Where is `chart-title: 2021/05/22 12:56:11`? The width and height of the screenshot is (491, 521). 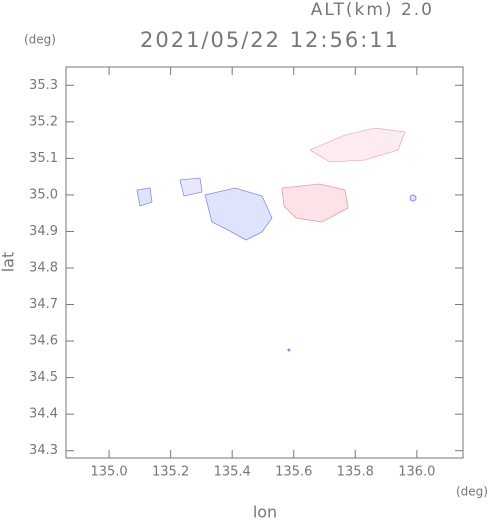
chart-title: 2021/05/22 12:56:11 is located at coordinates (270, 40).